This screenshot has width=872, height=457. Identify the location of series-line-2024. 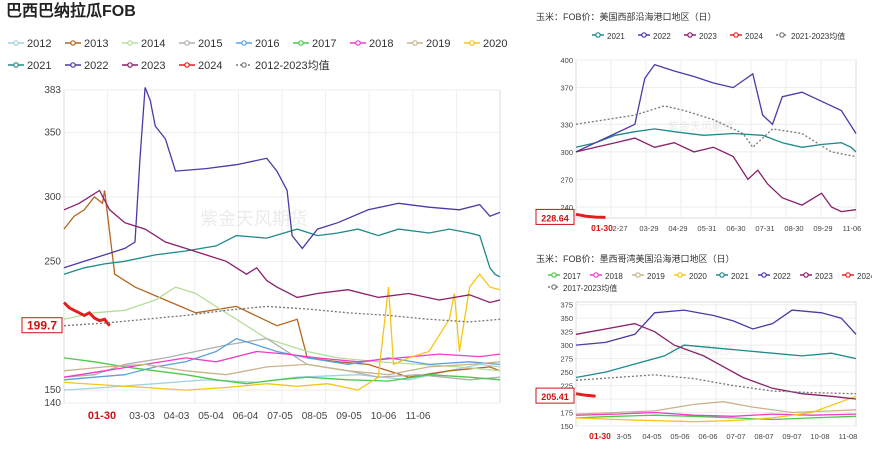
(86, 314).